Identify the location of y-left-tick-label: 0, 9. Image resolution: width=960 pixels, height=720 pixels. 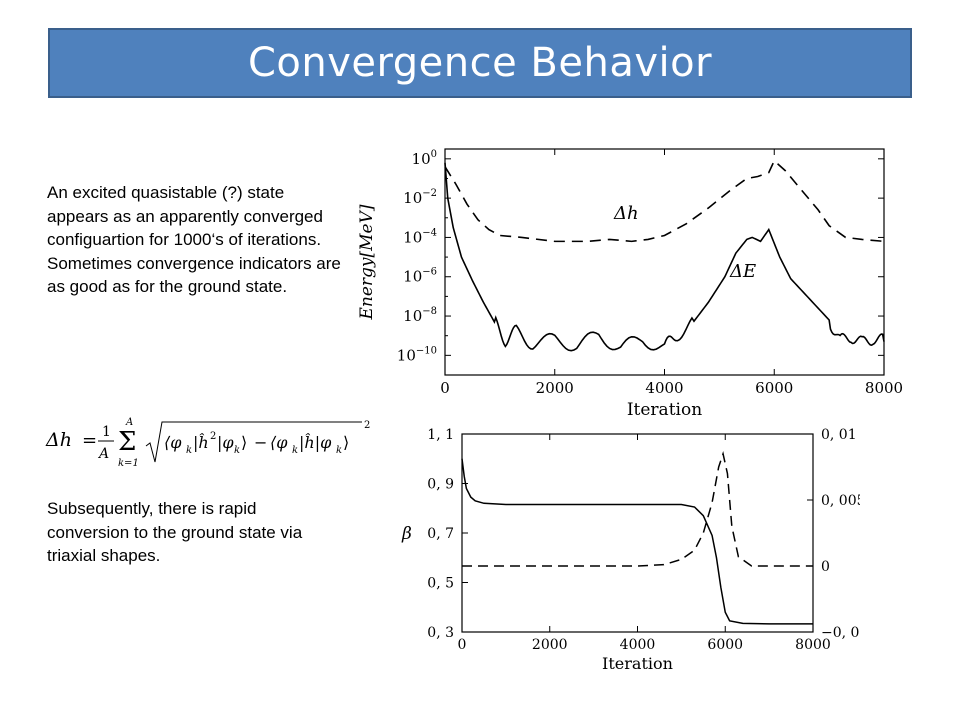
(440, 485).